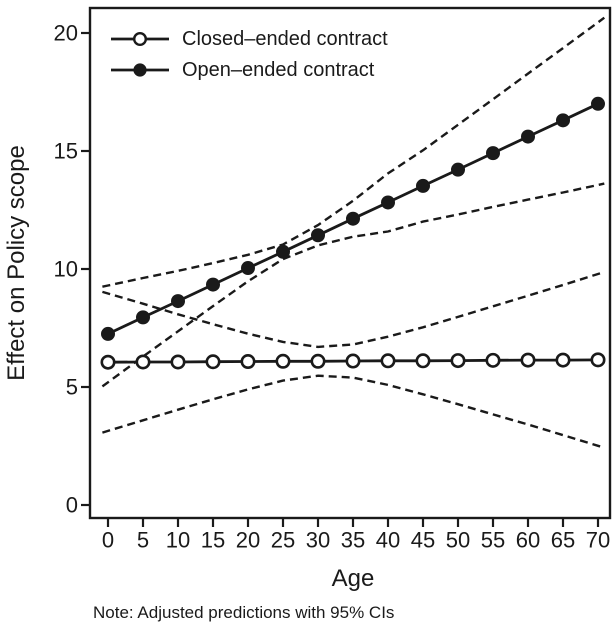 The width and height of the screenshot is (614, 632). Describe the element at coordinates (278, 70) in the screenshot. I see `legend-label: Open–ended contract` at that location.